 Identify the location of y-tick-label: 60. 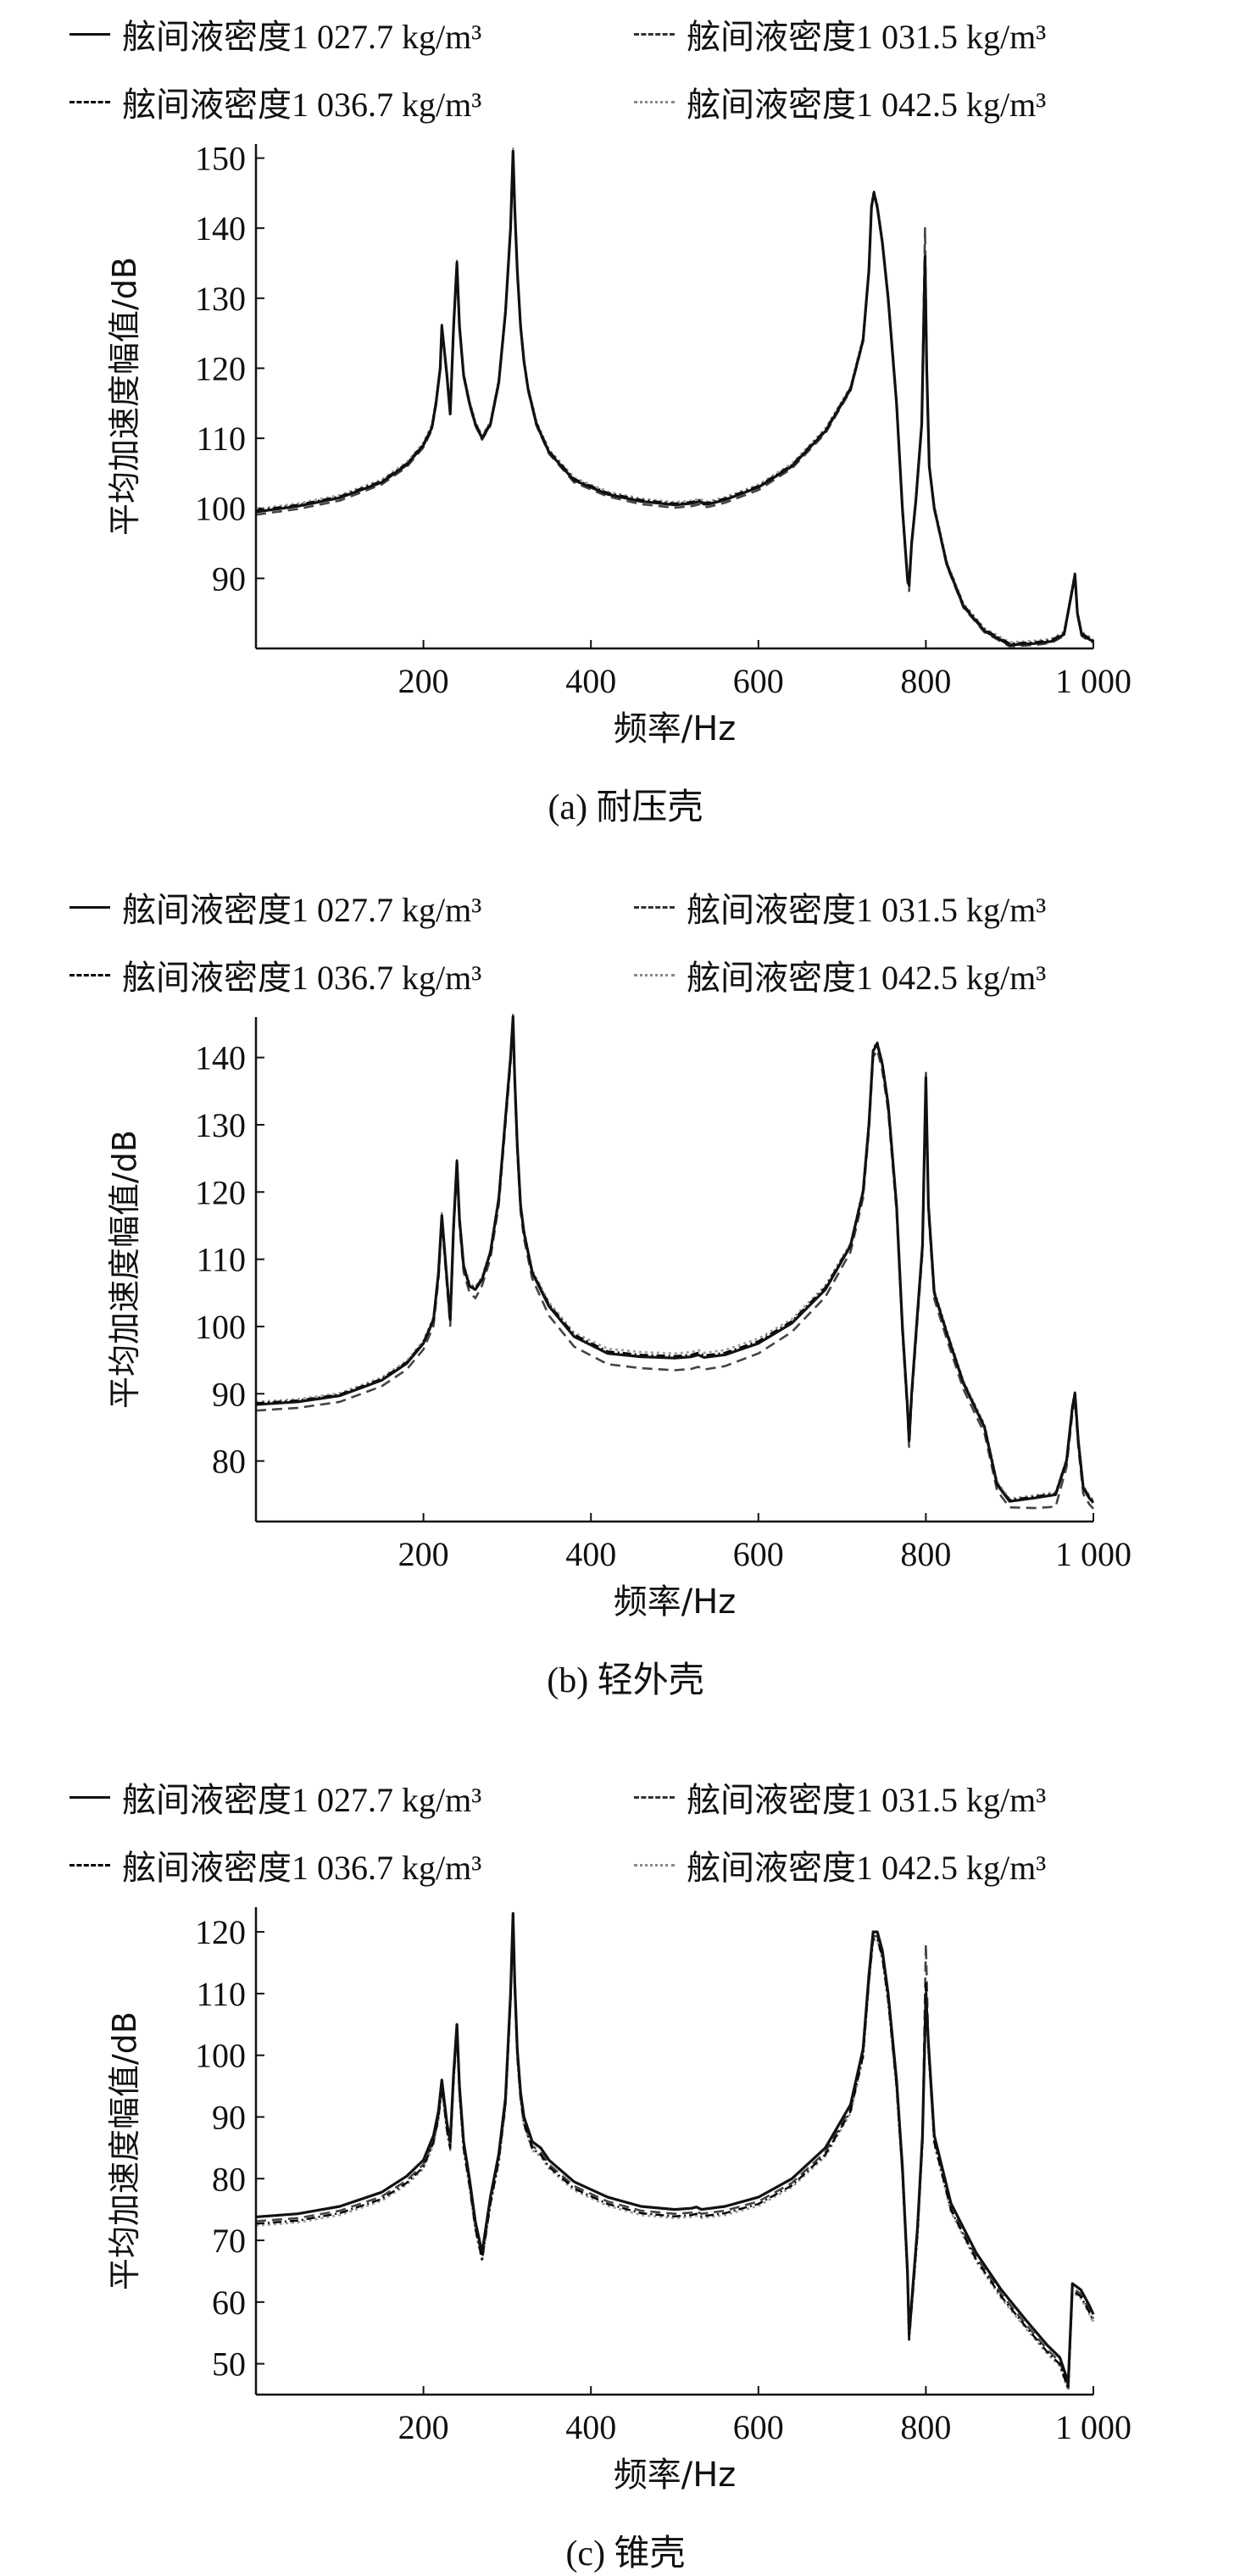
(229, 2303).